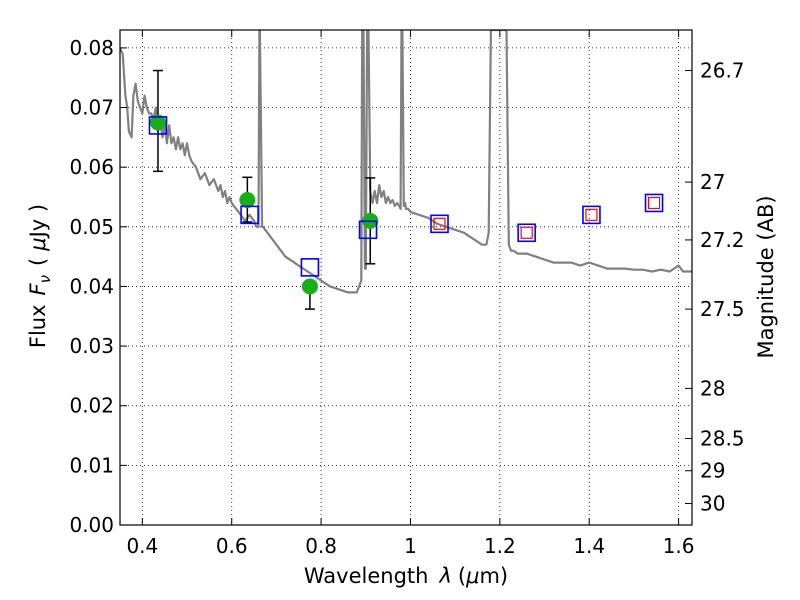 The height and width of the screenshot is (600, 800). Describe the element at coordinates (264, 204) in the screenshot. I see `observed-points` at that location.